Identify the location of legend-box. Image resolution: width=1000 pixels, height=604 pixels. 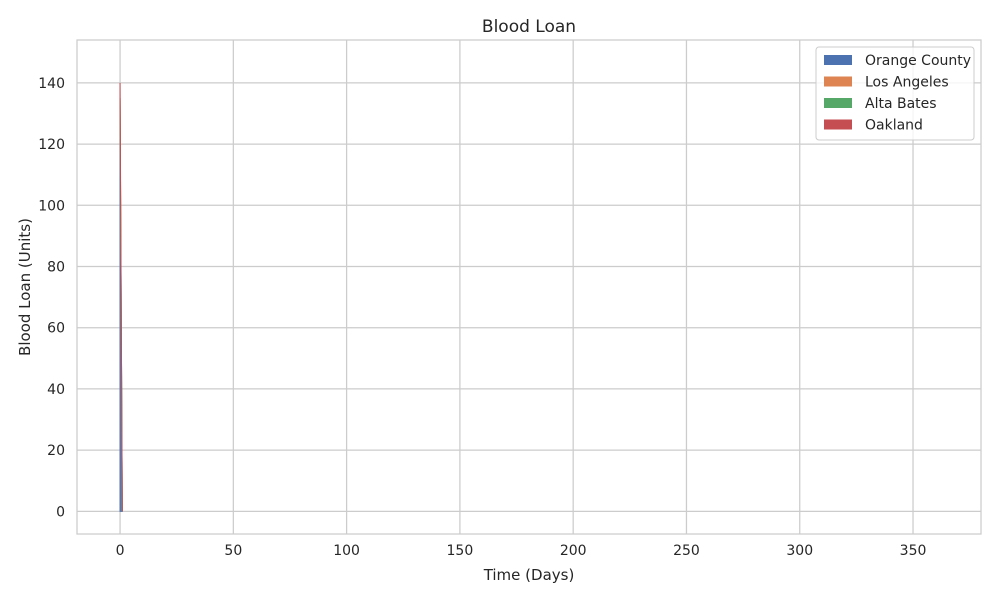
(895, 93).